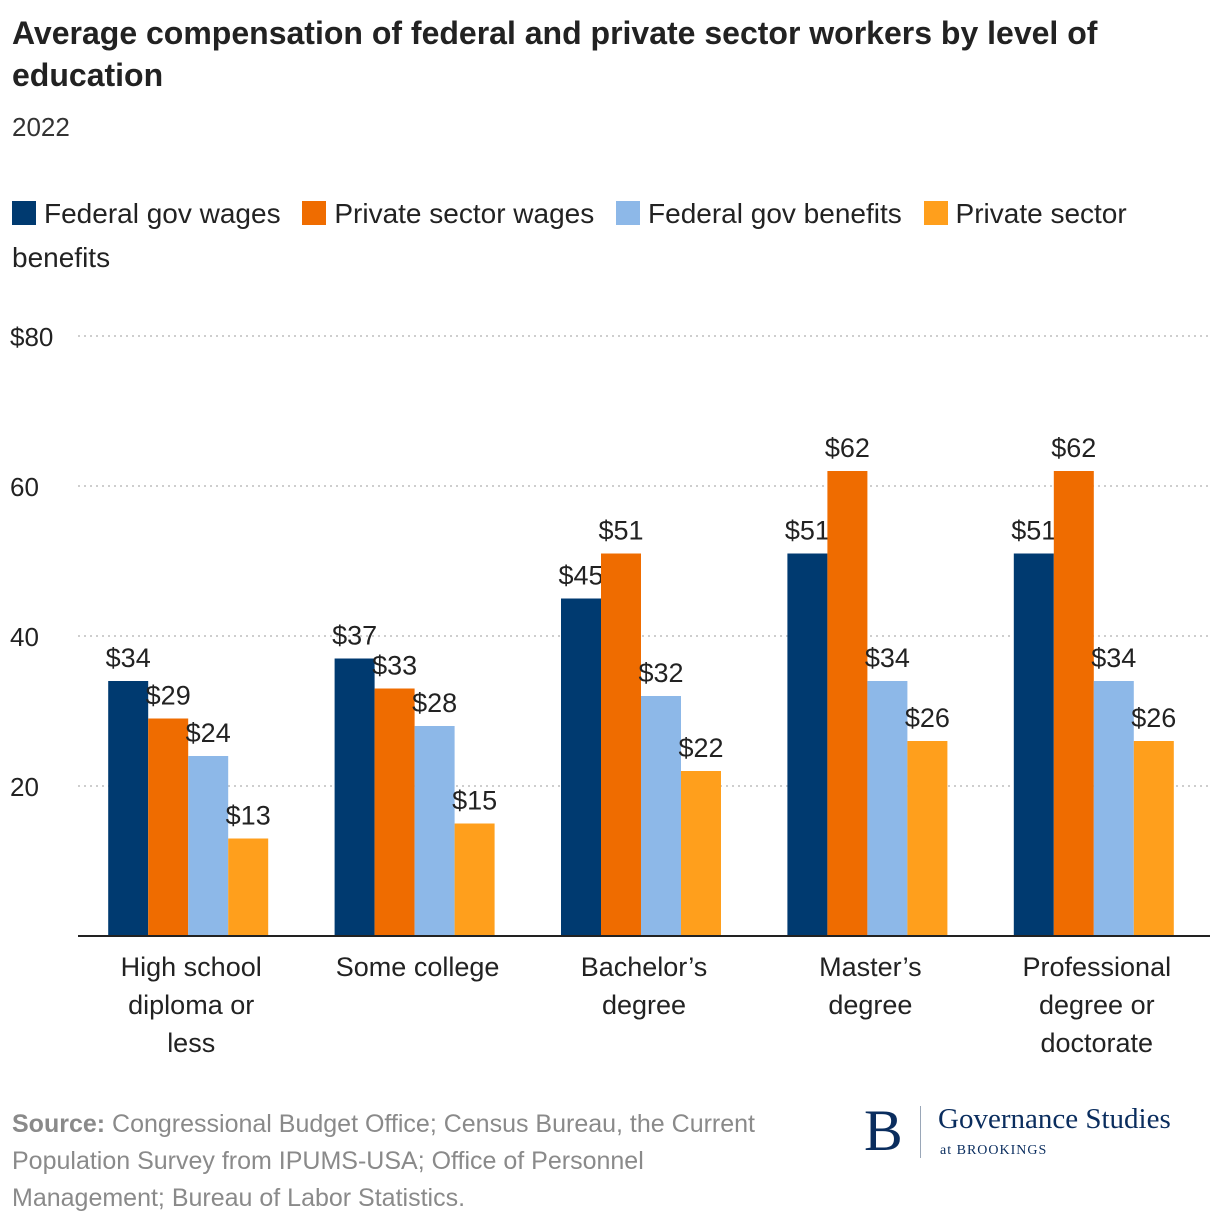 The image size is (1220, 1228). Describe the element at coordinates (474, 801) in the screenshot. I see `data-label: $15` at that location.